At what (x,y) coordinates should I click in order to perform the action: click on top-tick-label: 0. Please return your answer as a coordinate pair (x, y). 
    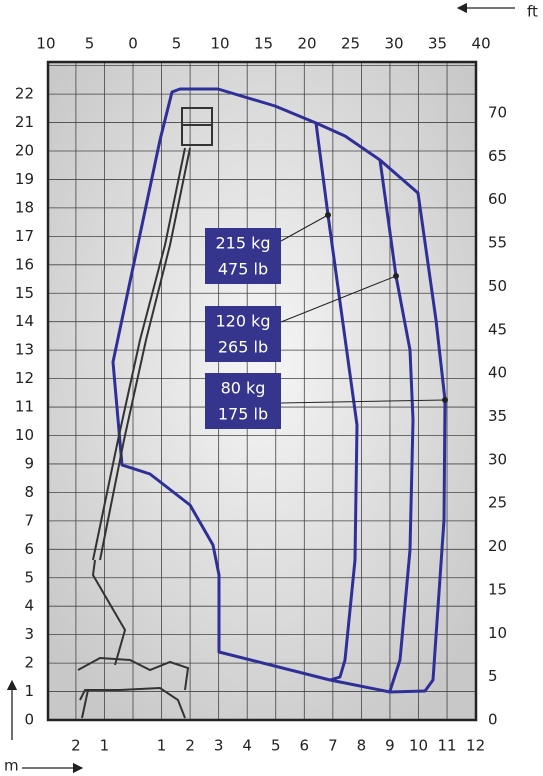
    Looking at the image, I should click on (133, 44).